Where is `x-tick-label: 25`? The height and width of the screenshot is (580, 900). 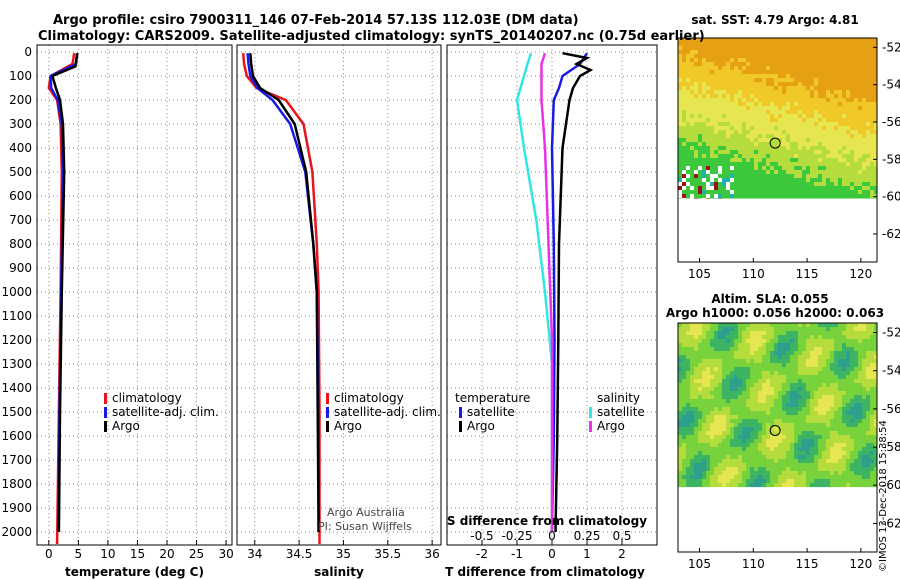
x-tick-label: 25 is located at coordinates (196, 554).